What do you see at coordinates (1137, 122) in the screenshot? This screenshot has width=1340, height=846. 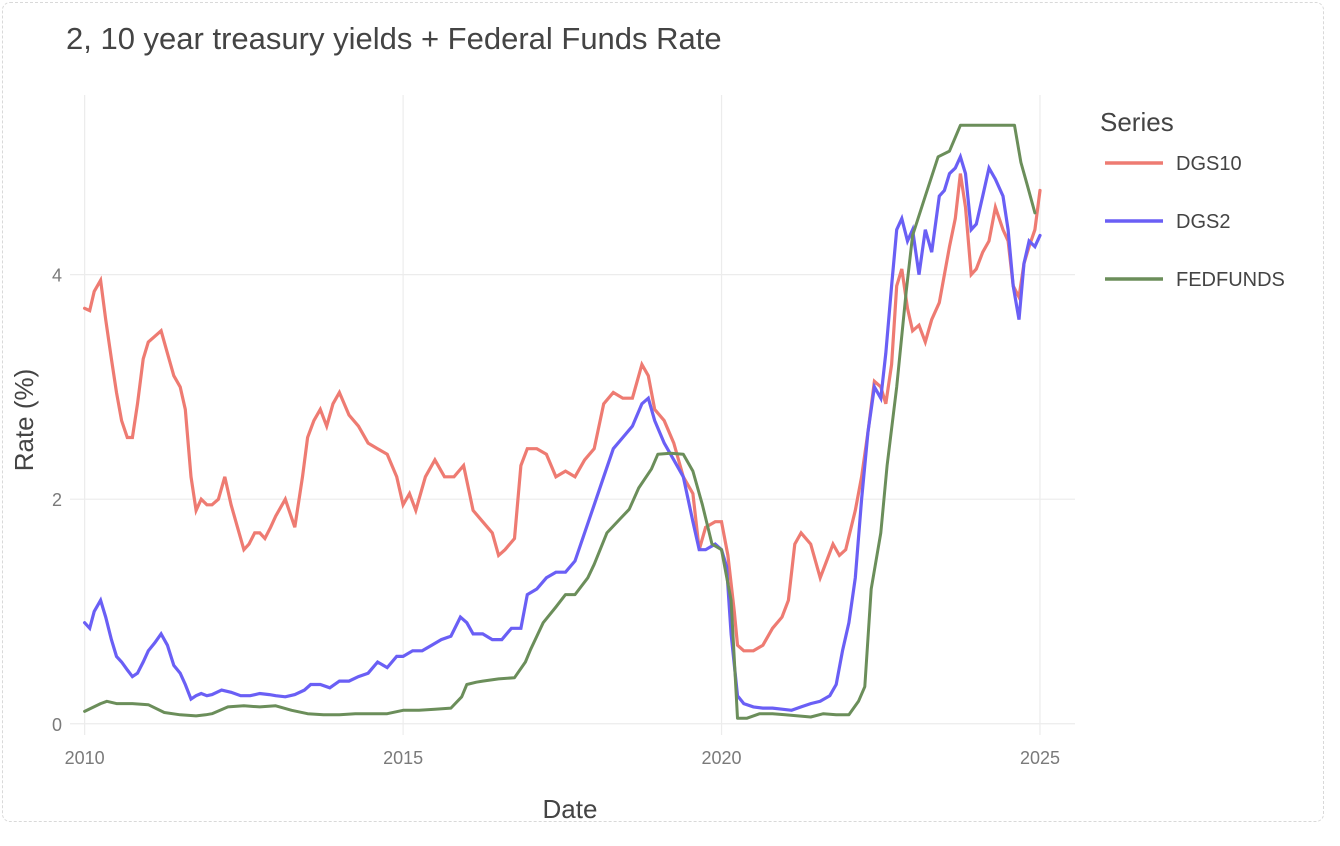 I see `legend-title: Series` at bounding box center [1137, 122].